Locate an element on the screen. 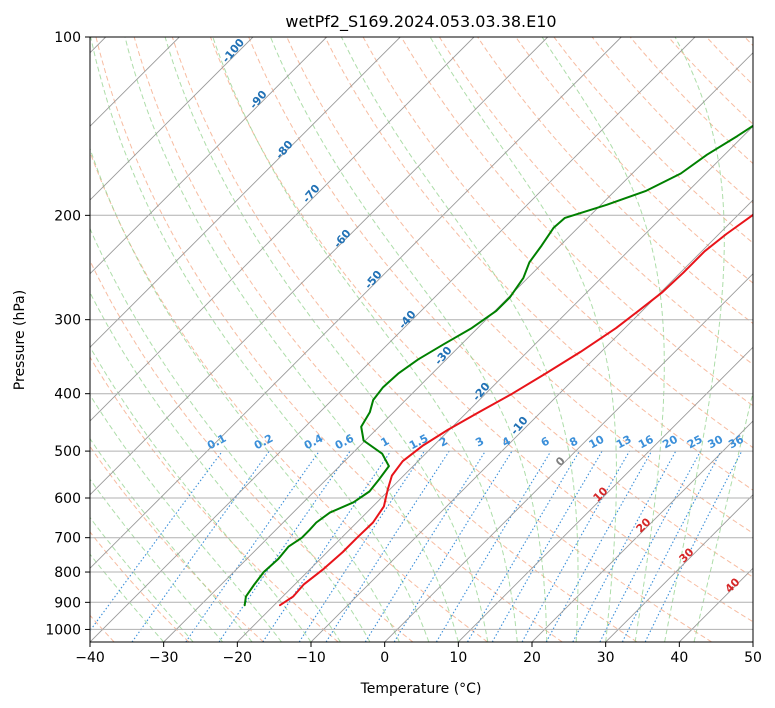 This screenshot has width=775, height=708. y-tick-label: 900 is located at coordinates (67, 603).